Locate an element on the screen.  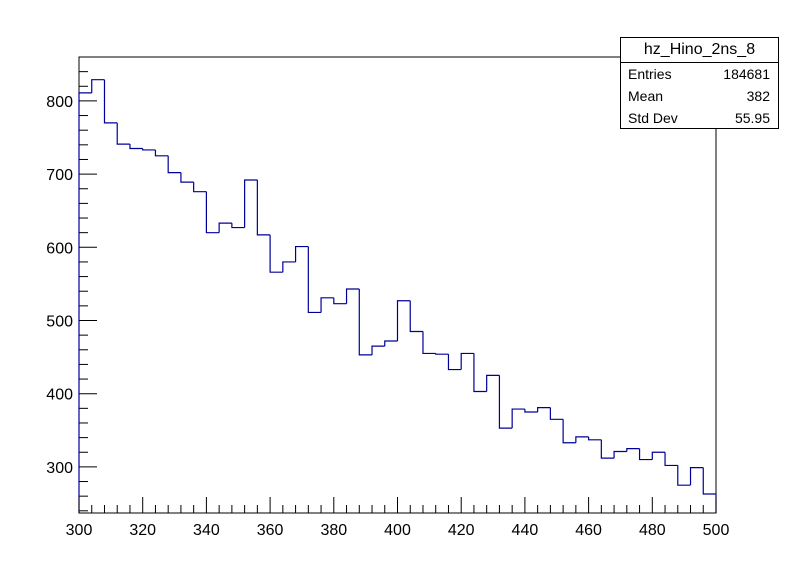
stats-row-stddev: Std Dev 55.95 is located at coordinates (699, 118).